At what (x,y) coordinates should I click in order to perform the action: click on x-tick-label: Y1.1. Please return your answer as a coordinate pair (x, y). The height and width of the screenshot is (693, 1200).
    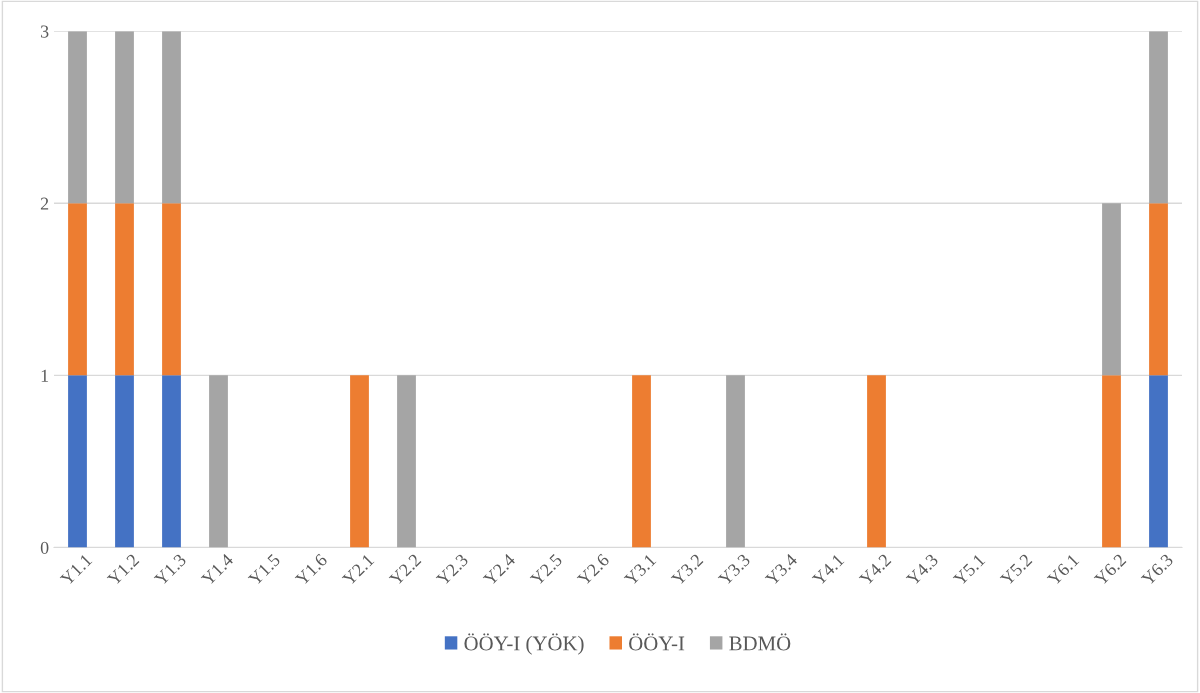
    Looking at the image, I should click on (76, 570).